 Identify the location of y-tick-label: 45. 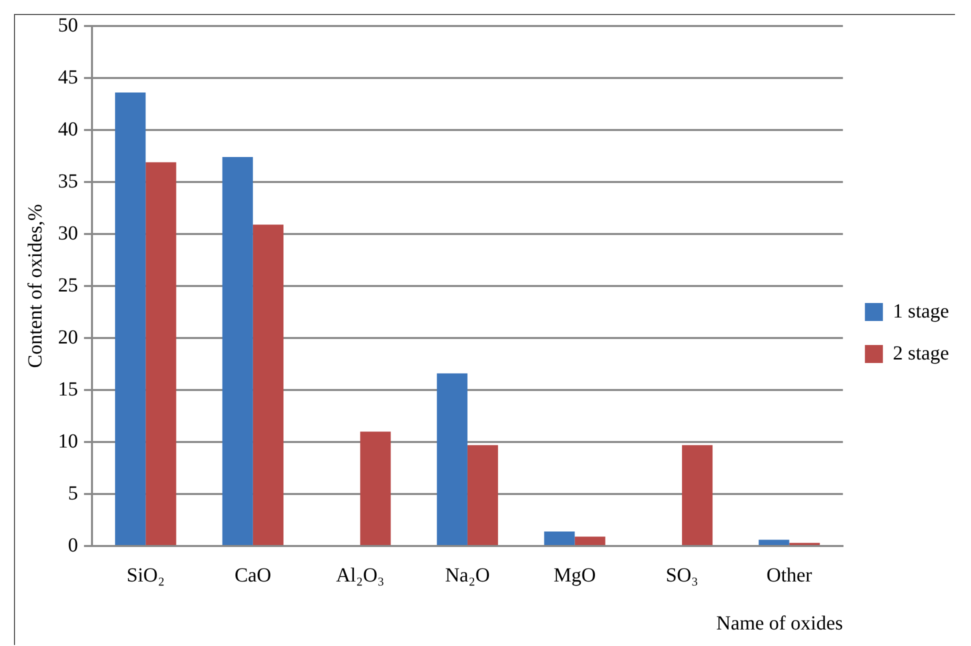
(68, 77).